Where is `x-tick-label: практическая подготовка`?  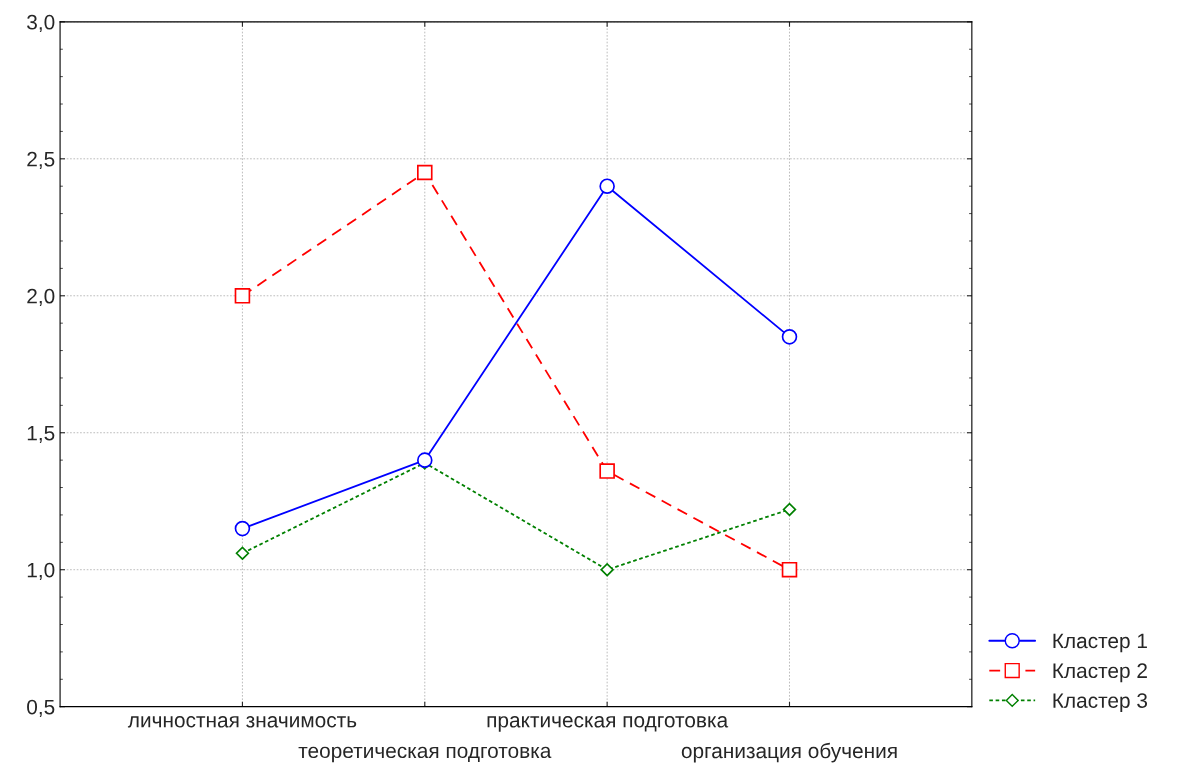
x-tick-label: практическая подготовка is located at coordinates (608, 724).